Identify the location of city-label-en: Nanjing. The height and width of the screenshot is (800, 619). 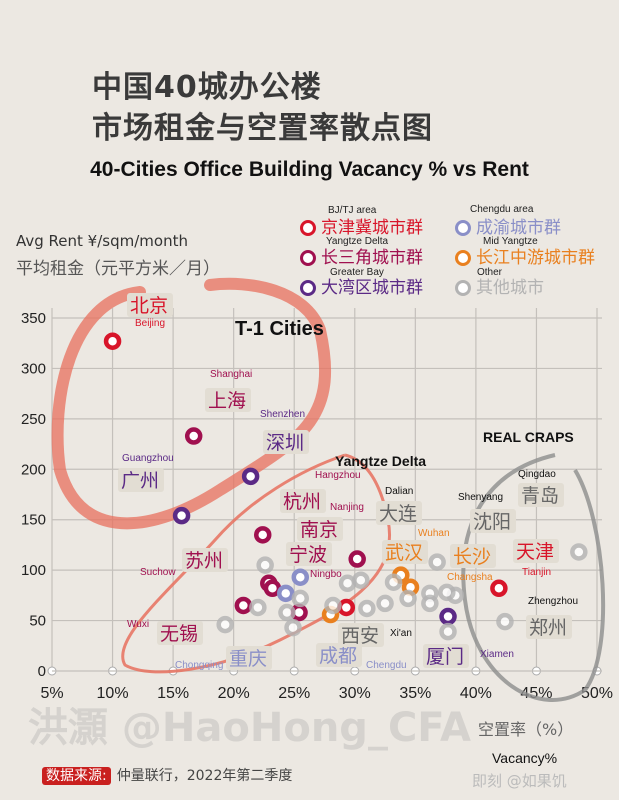
(347, 507).